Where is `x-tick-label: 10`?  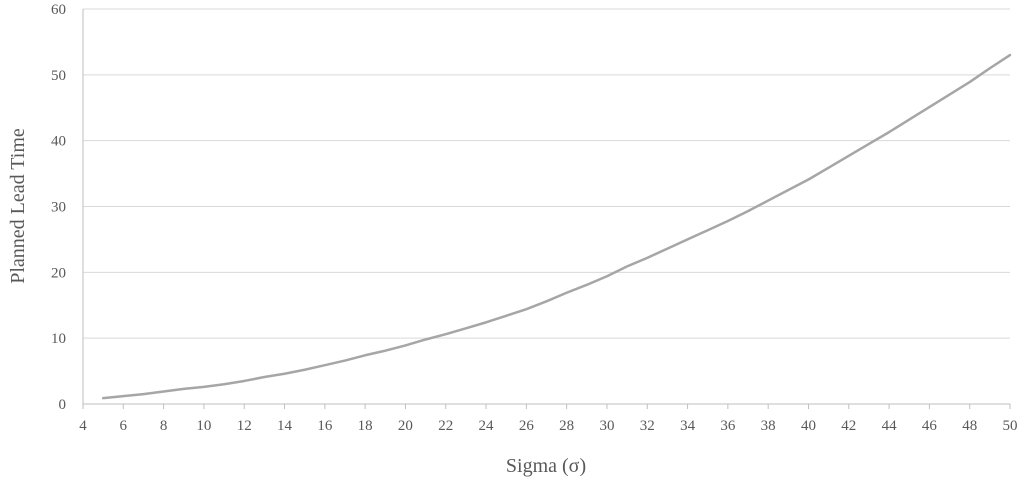 x-tick-label: 10 is located at coordinates (203, 426).